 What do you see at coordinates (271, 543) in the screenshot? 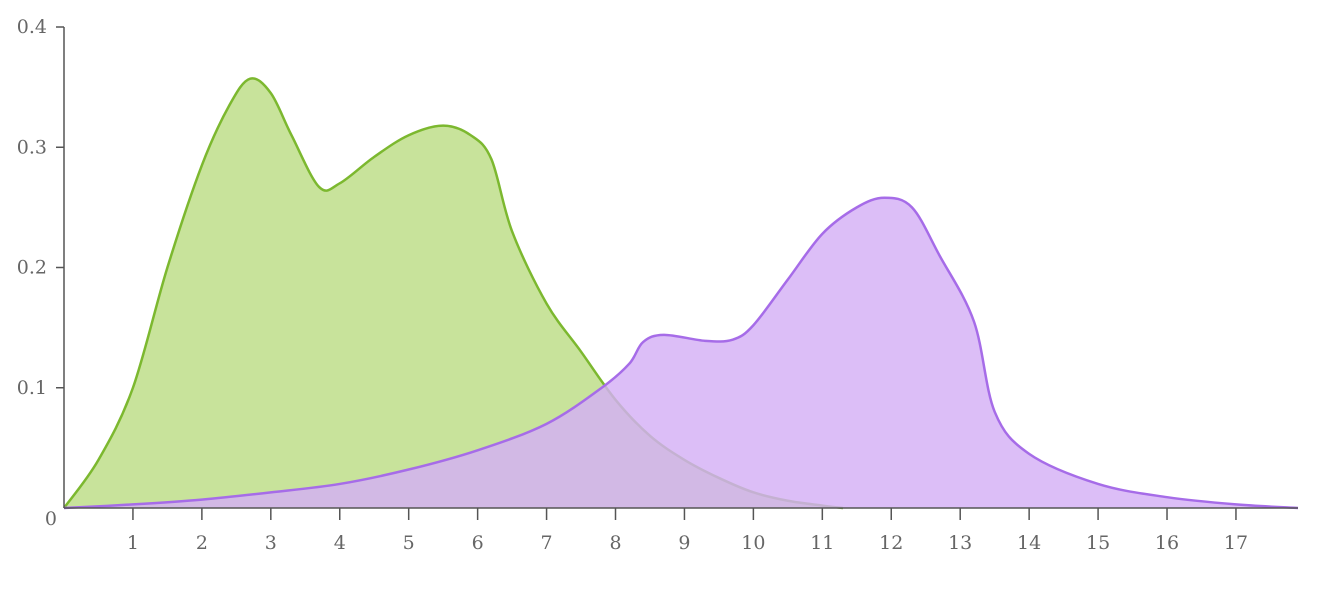
I see `x-tick-label: 3` at bounding box center [271, 543].